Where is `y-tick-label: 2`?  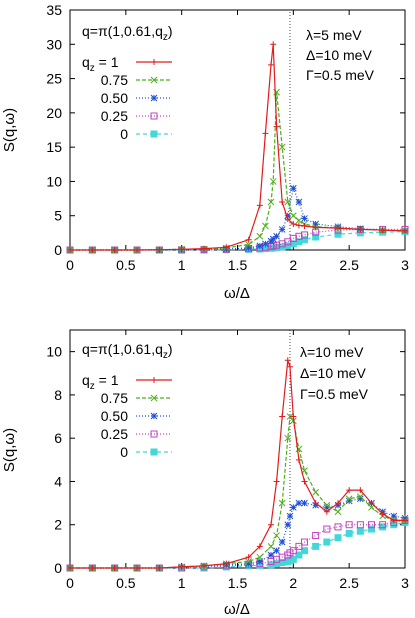 y-tick-label: 2 is located at coordinates (58, 525).